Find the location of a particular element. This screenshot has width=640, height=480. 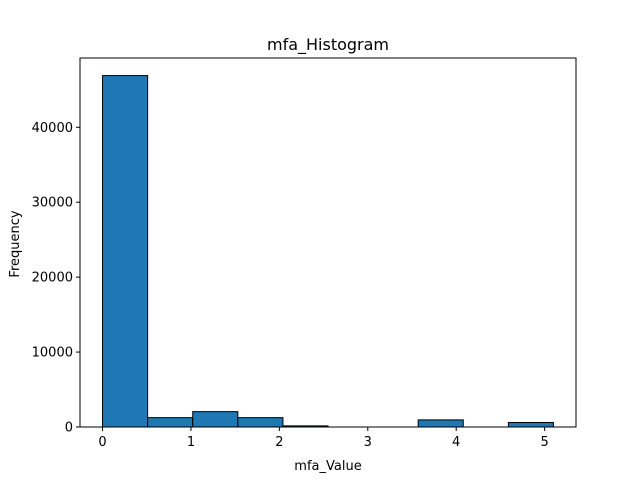

x-tick-label-5: 5 is located at coordinates (544, 442).